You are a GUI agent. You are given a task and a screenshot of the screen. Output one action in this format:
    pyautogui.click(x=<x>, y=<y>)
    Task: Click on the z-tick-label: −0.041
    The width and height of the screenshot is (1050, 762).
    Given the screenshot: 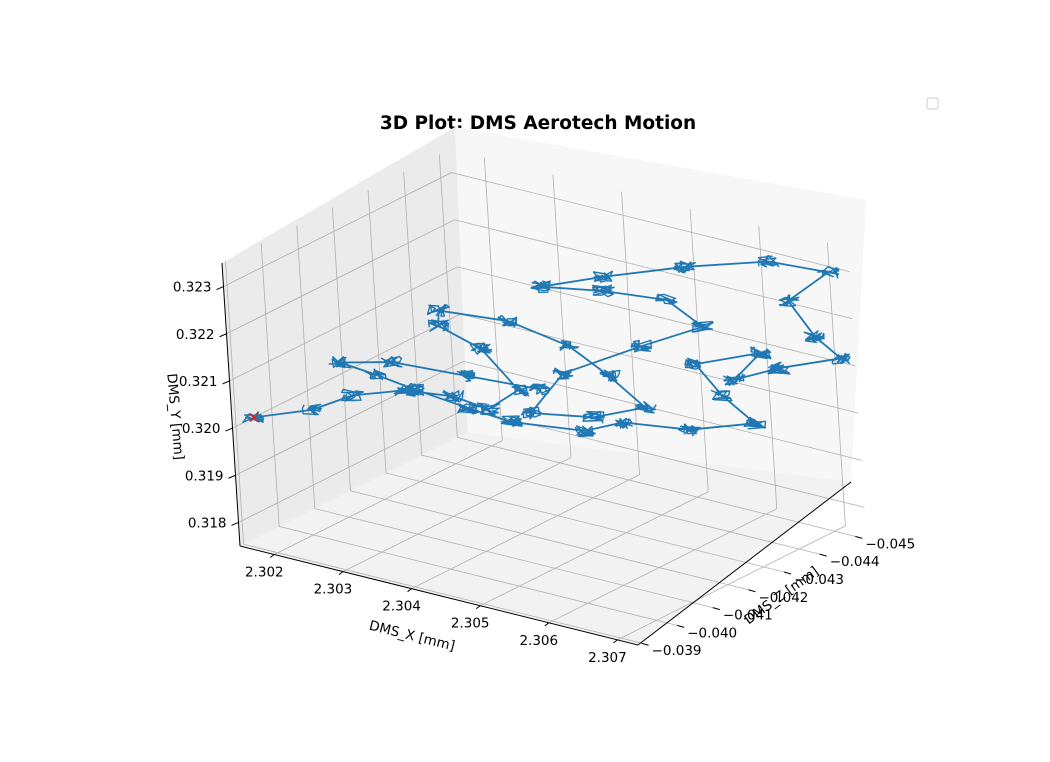 What is the action you would take?
    pyautogui.click(x=748, y=616)
    